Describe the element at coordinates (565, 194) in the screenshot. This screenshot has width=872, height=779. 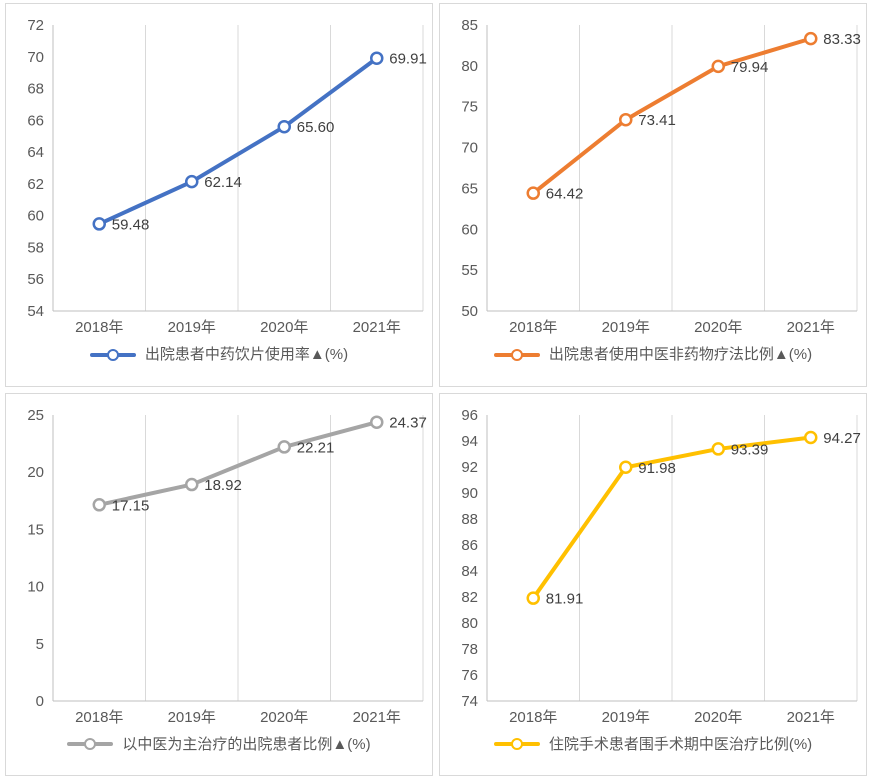
I see `svg-text: 64.42` at that location.